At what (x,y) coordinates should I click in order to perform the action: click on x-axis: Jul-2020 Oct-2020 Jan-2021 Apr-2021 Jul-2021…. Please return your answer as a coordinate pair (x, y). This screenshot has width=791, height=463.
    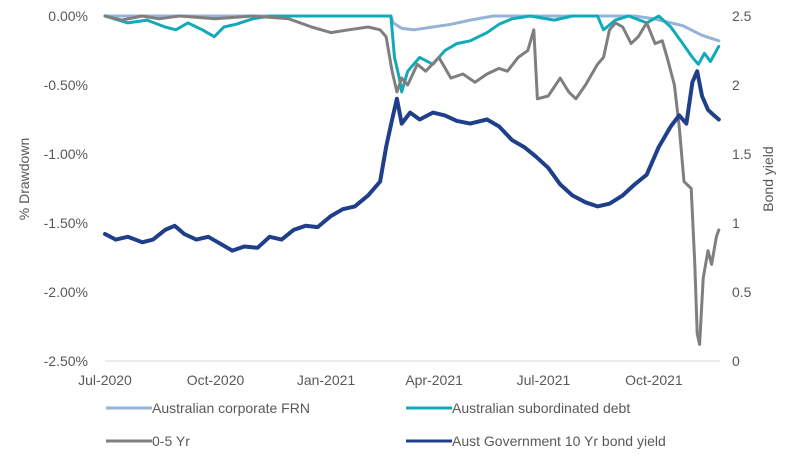
    Looking at the image, I should click on (380, 380).